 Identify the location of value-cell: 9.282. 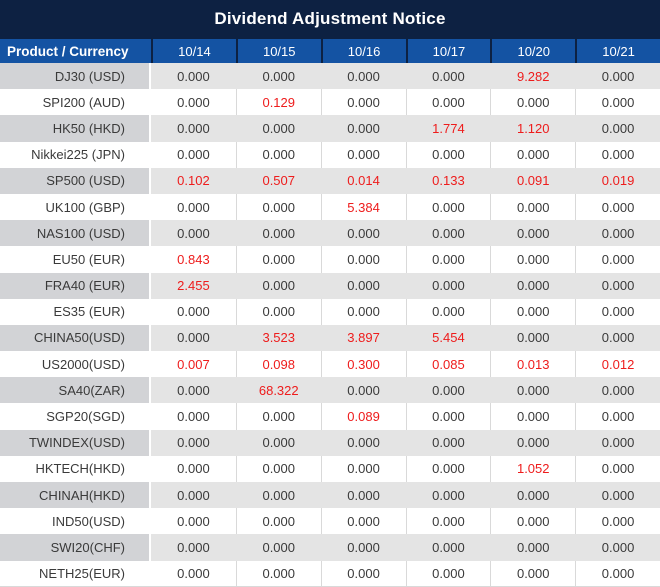
(533, 76).